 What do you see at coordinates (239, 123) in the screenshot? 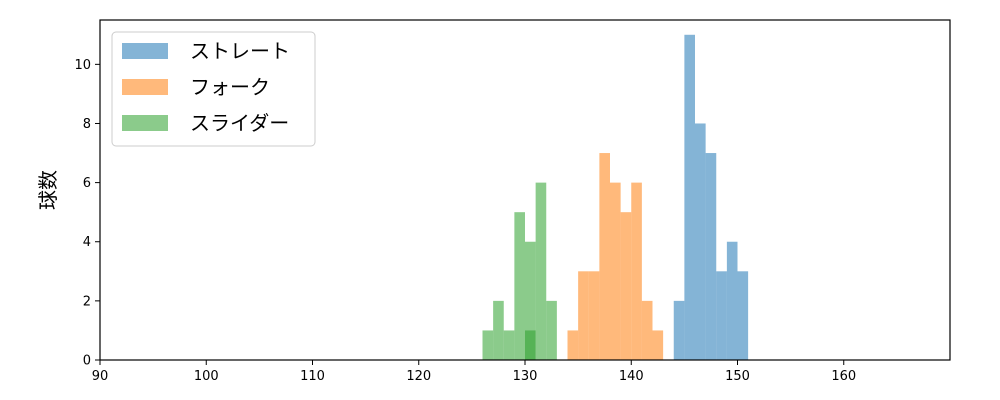
I see `legend-label-2: スライダー` at bounding box center [239, 123].